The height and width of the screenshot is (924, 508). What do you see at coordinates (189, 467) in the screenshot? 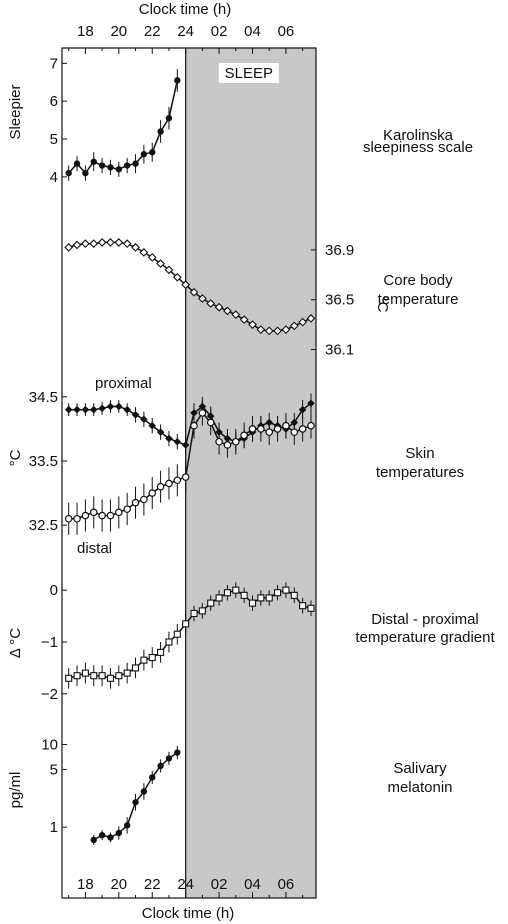
I see `series-distal` at bounding box center [189, 467].